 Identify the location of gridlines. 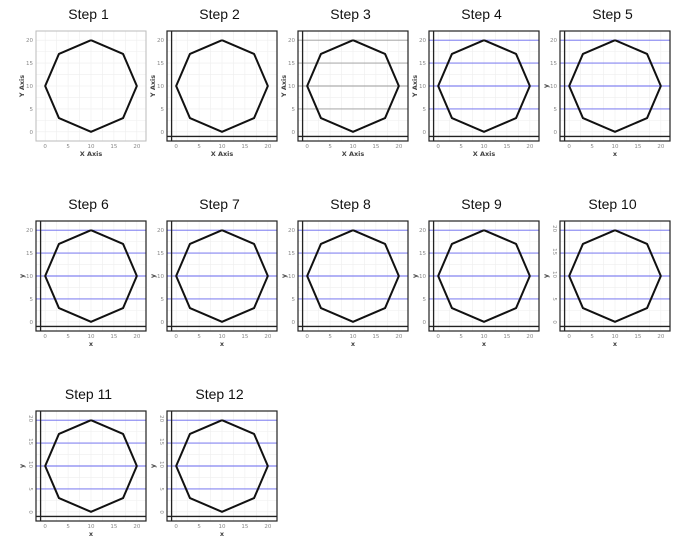
(91, 86).